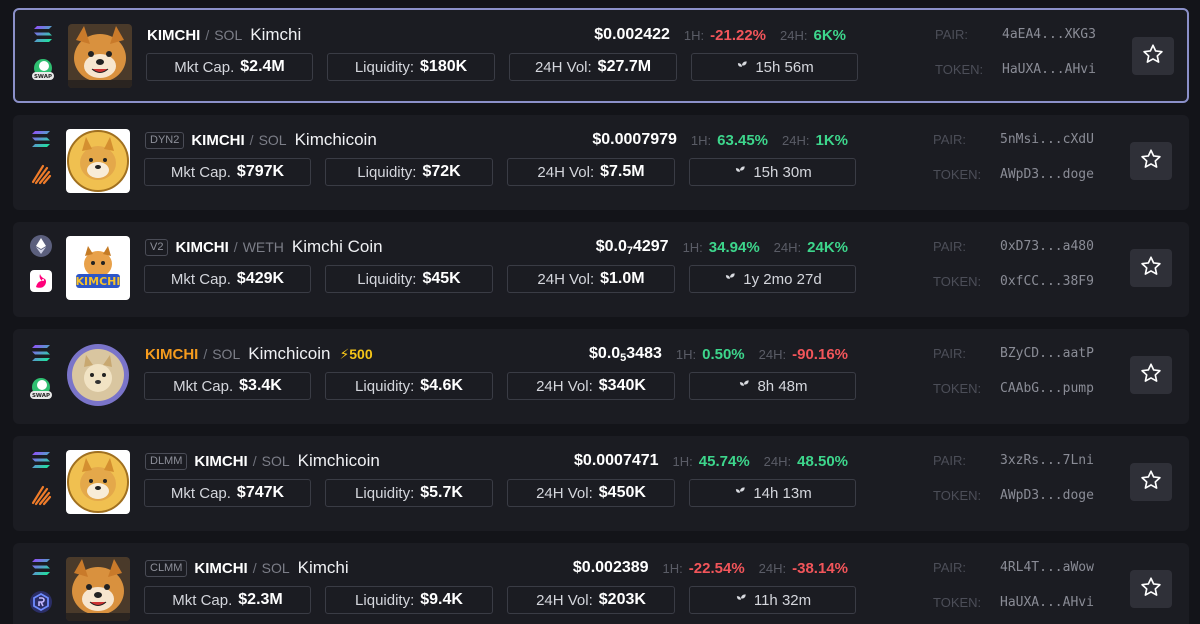 Image resolution: width=1200 pixels, height=624 pixels. I want to click on price-metrics: $0.002389 1H: -22.54% 24H: -38.14%, so click(714, 568).